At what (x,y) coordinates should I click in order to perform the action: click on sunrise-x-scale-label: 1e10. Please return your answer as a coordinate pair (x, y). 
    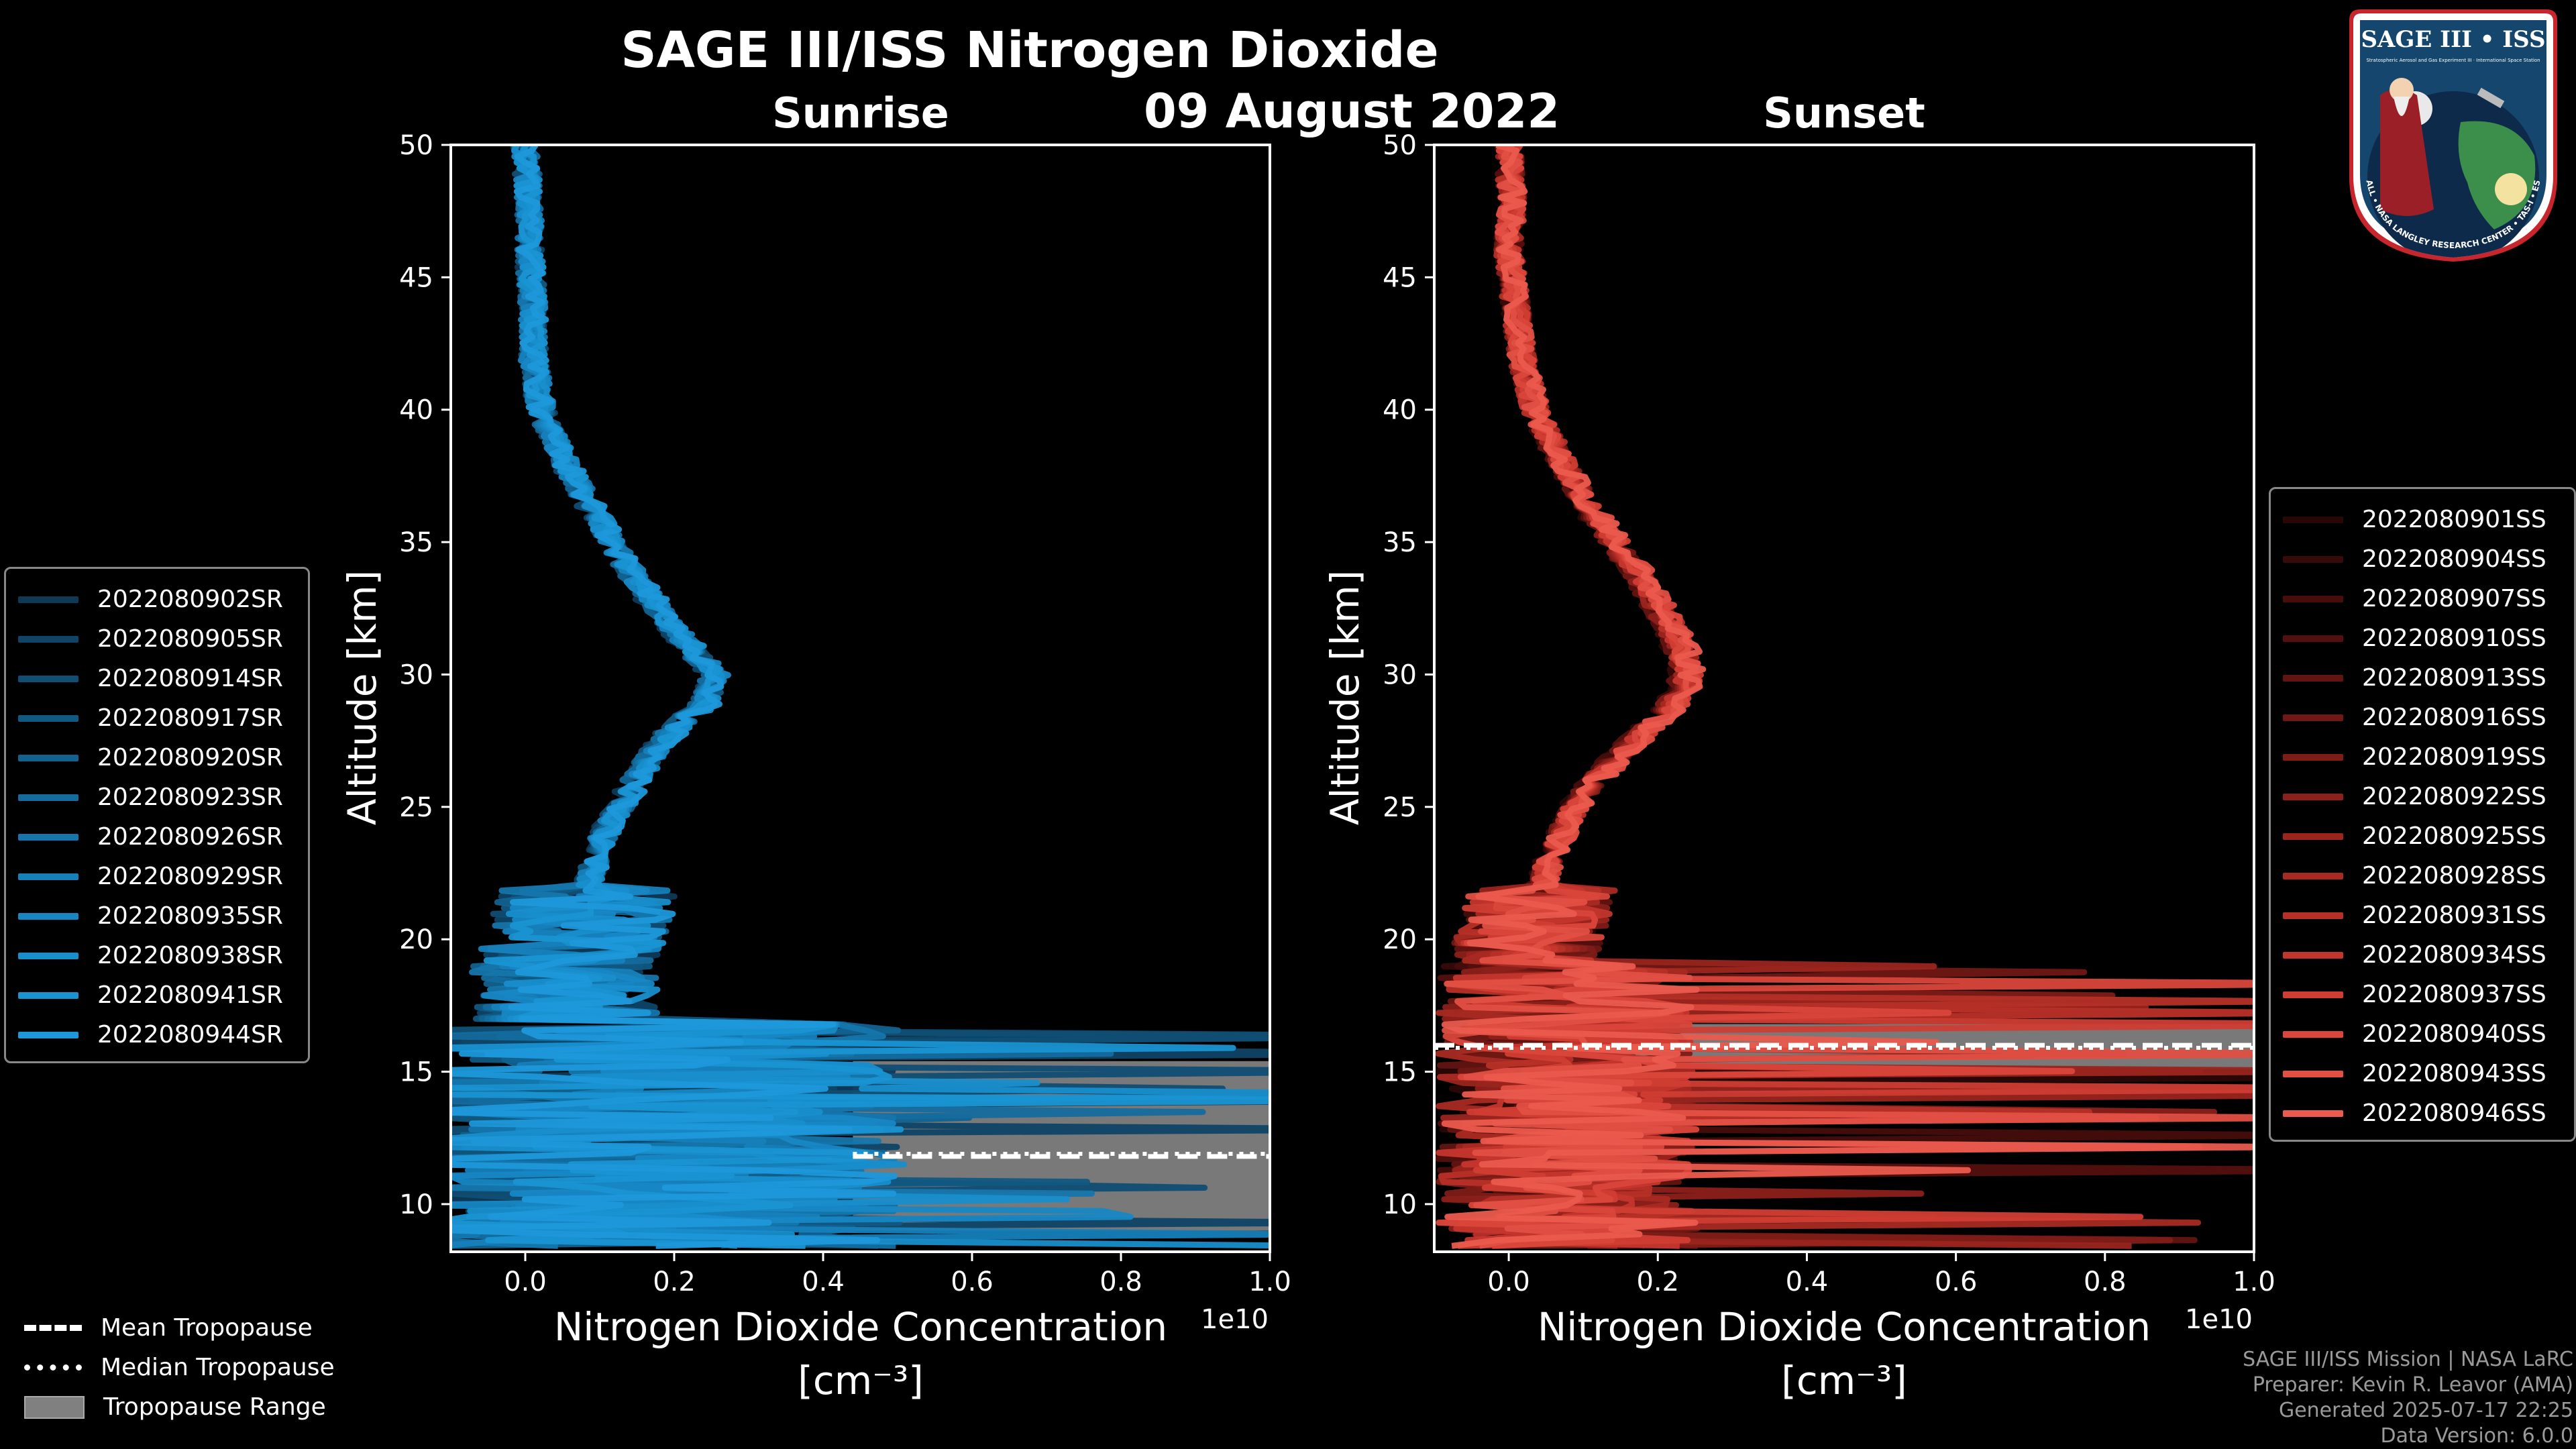
    Looking at the image, I should click on (1235, 1319).